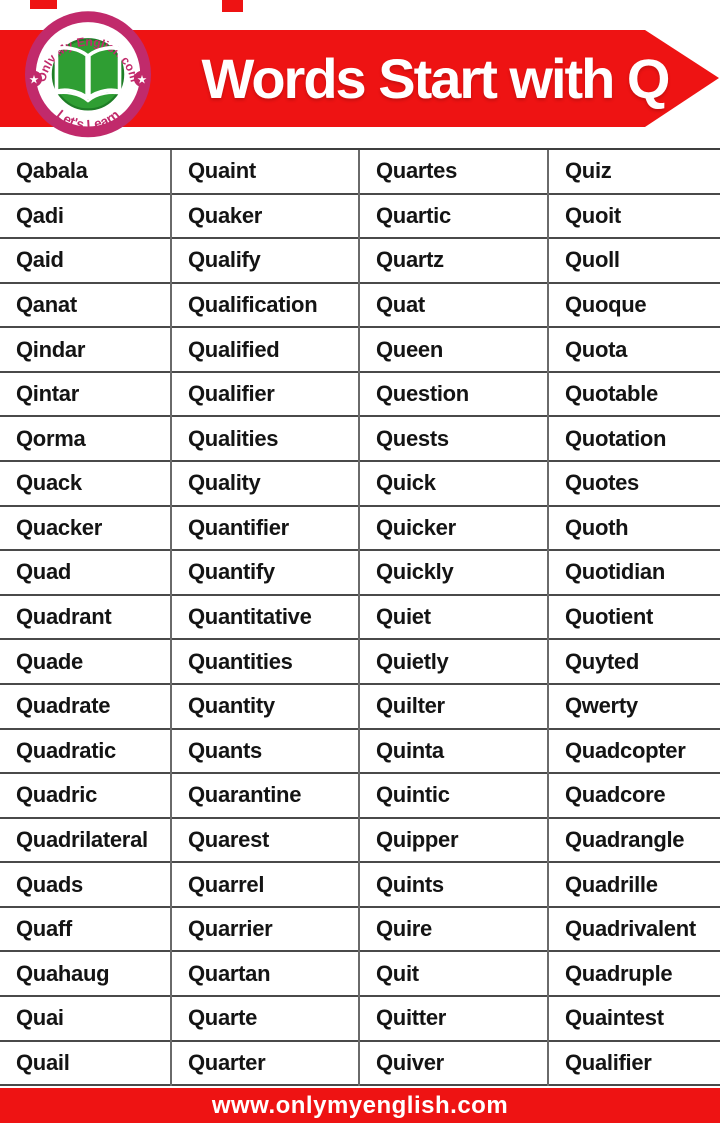 The width and height of the screenshot is (720, 1123). Describe the element at coordinates (265, 172) in the screenshot. I see `word-cell: Quaint` at that location.